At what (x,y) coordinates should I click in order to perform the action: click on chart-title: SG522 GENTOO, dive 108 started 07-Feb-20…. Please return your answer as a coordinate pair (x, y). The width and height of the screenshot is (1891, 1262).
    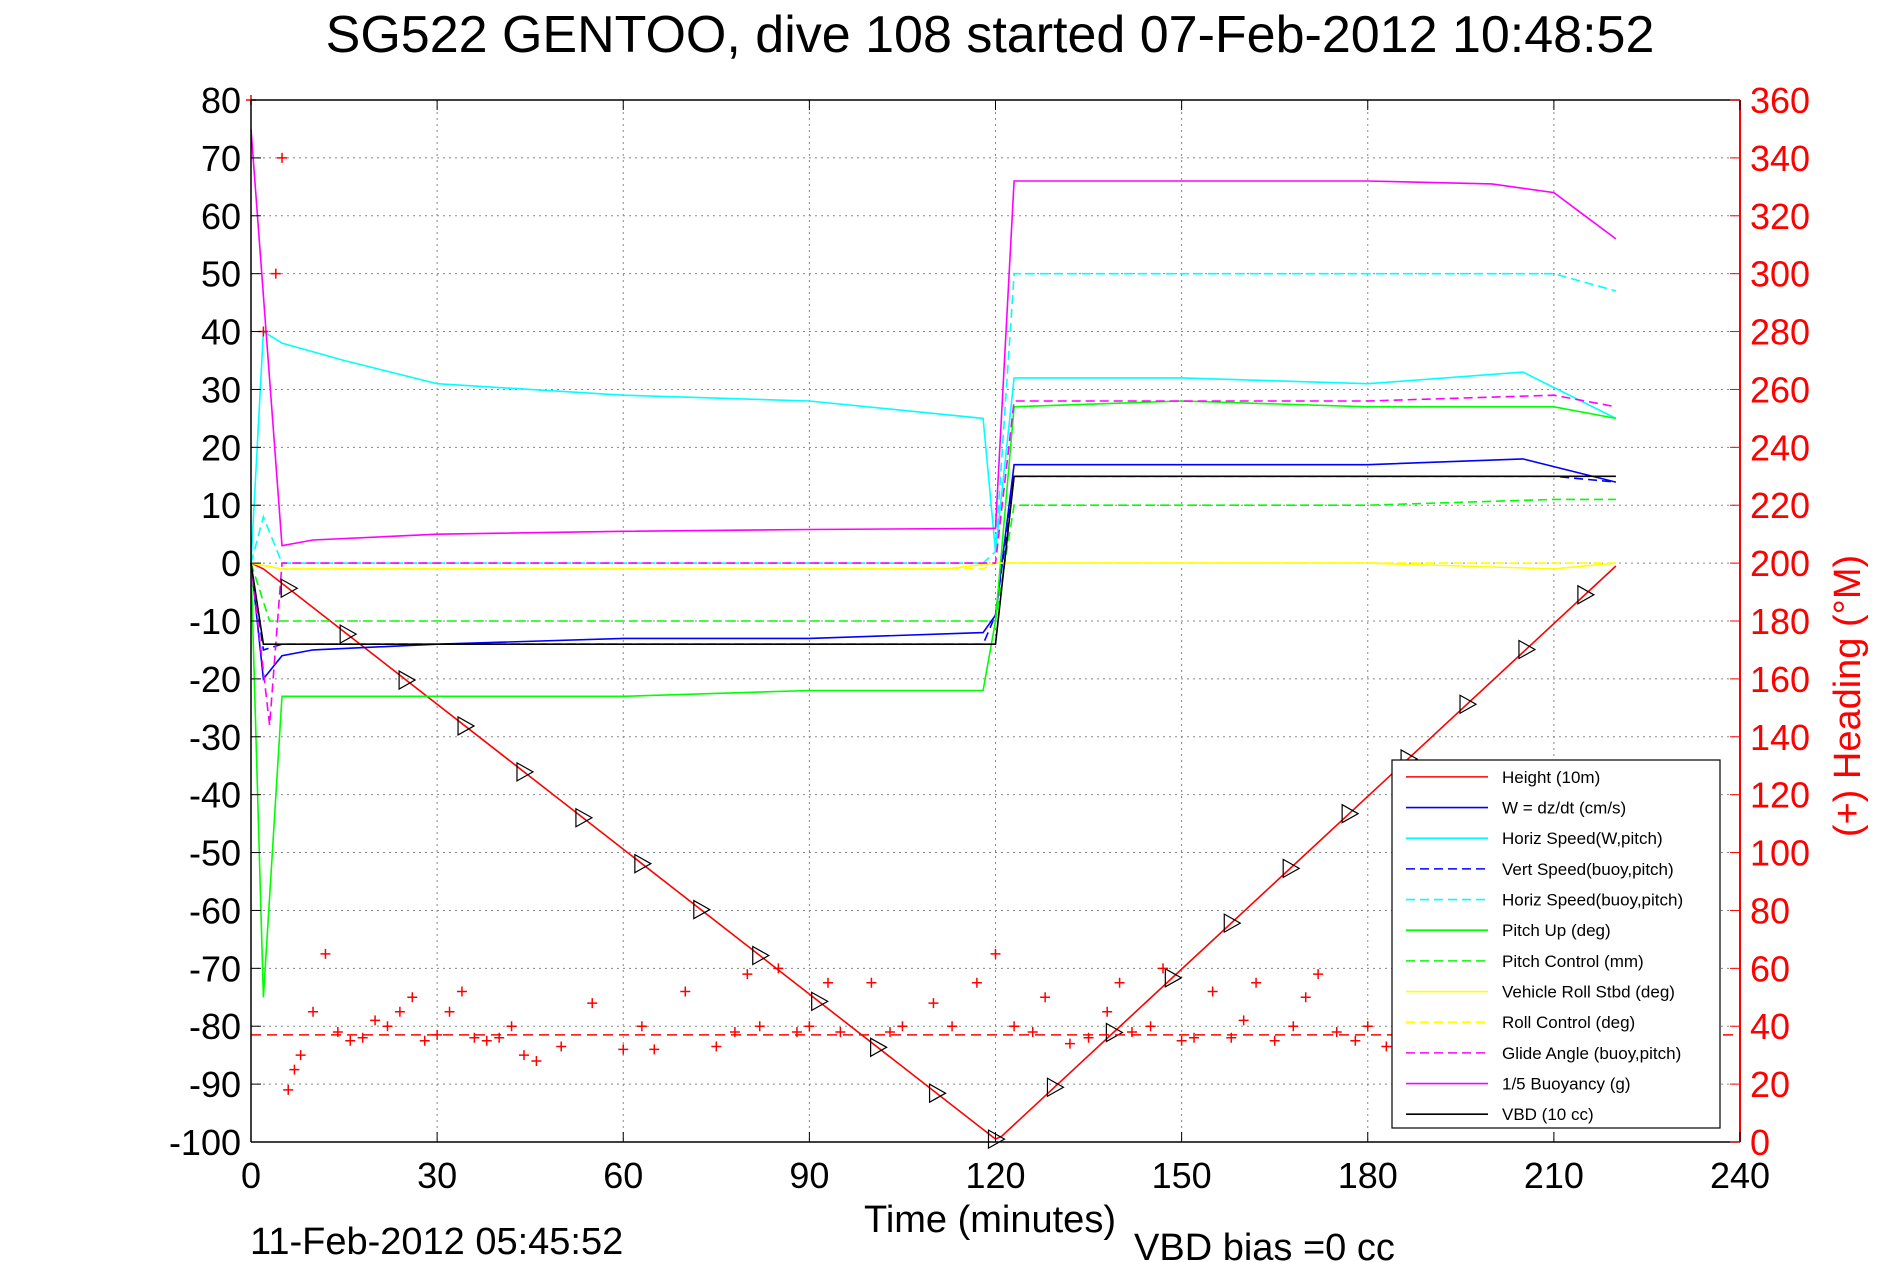
    Looking at the image, I should click on (990, 35).